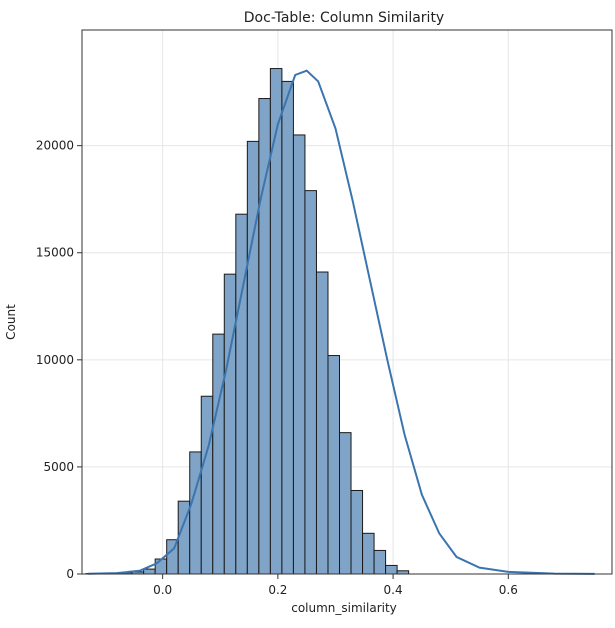  What do you see at coordinates (55, 360) in the screenshot?
I see `y-tick-label: 10000` at bounding box center [55, 360].